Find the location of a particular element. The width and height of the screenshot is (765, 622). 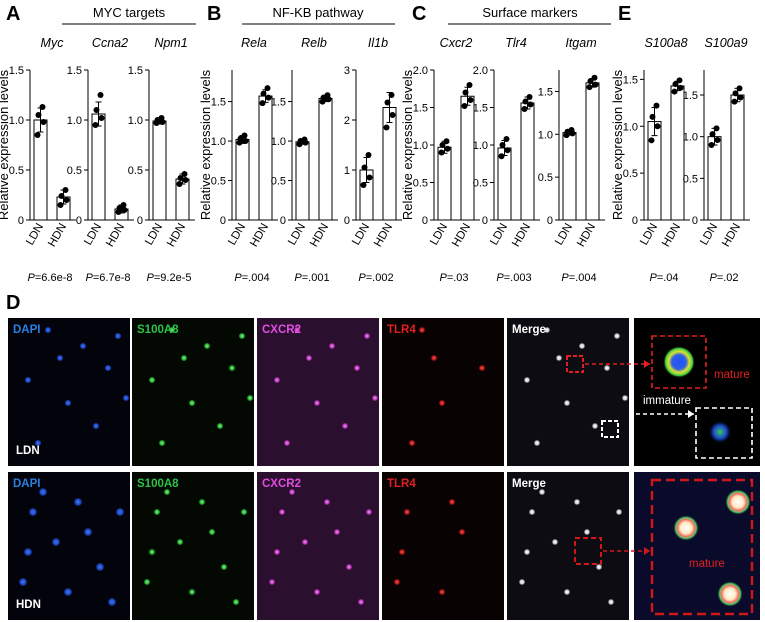

immature-label: immature is located at coordinates (667, 401).